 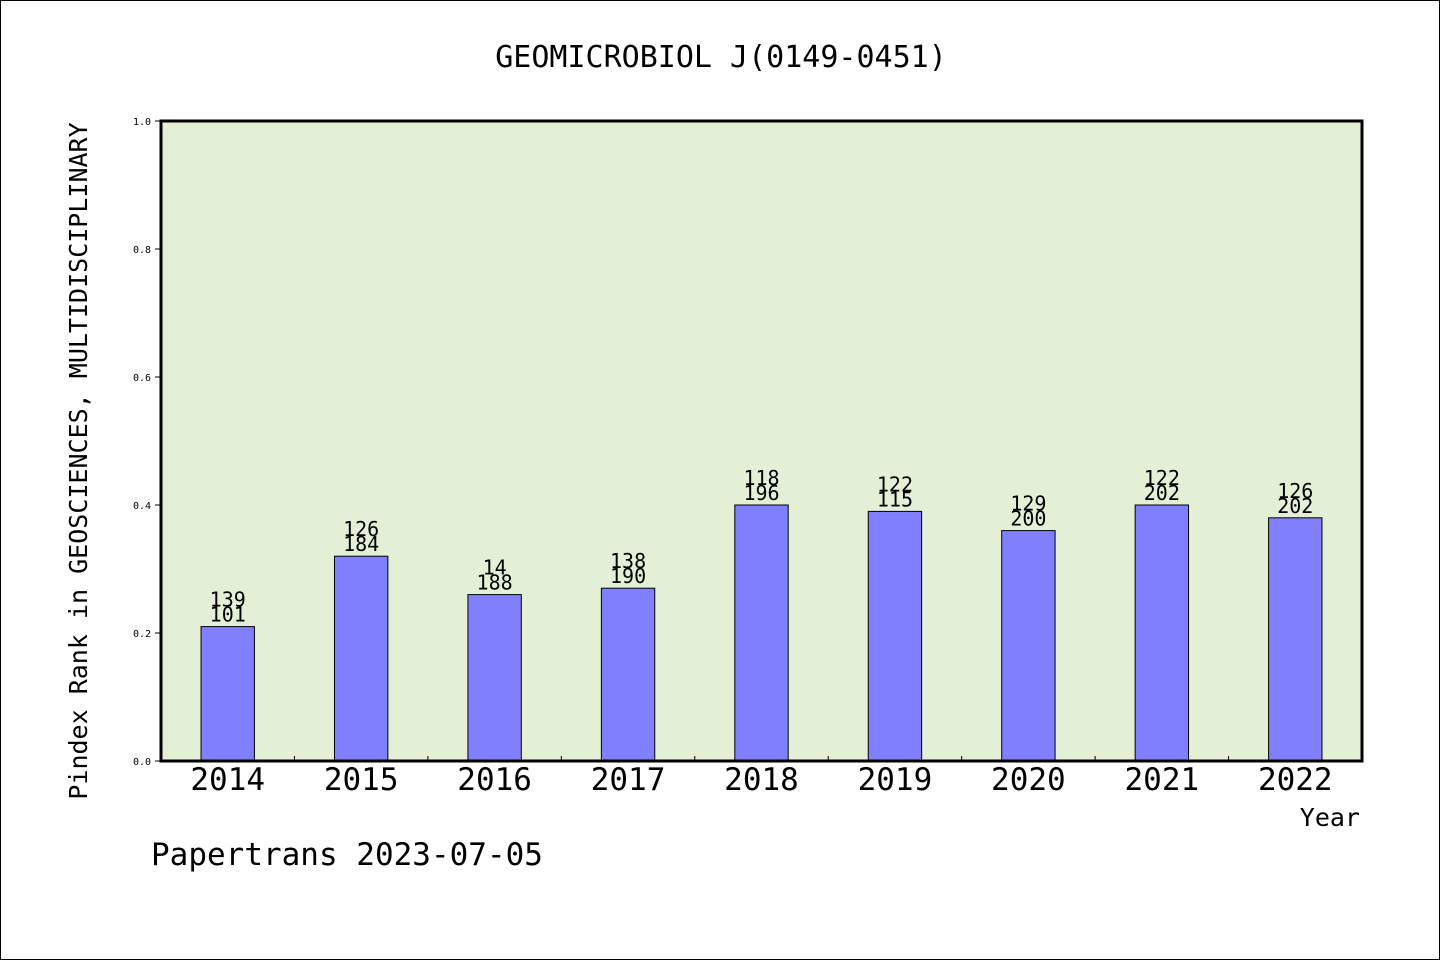 I want to click on bar-label-bottom-2018: 196, so click(x=761, y=493).